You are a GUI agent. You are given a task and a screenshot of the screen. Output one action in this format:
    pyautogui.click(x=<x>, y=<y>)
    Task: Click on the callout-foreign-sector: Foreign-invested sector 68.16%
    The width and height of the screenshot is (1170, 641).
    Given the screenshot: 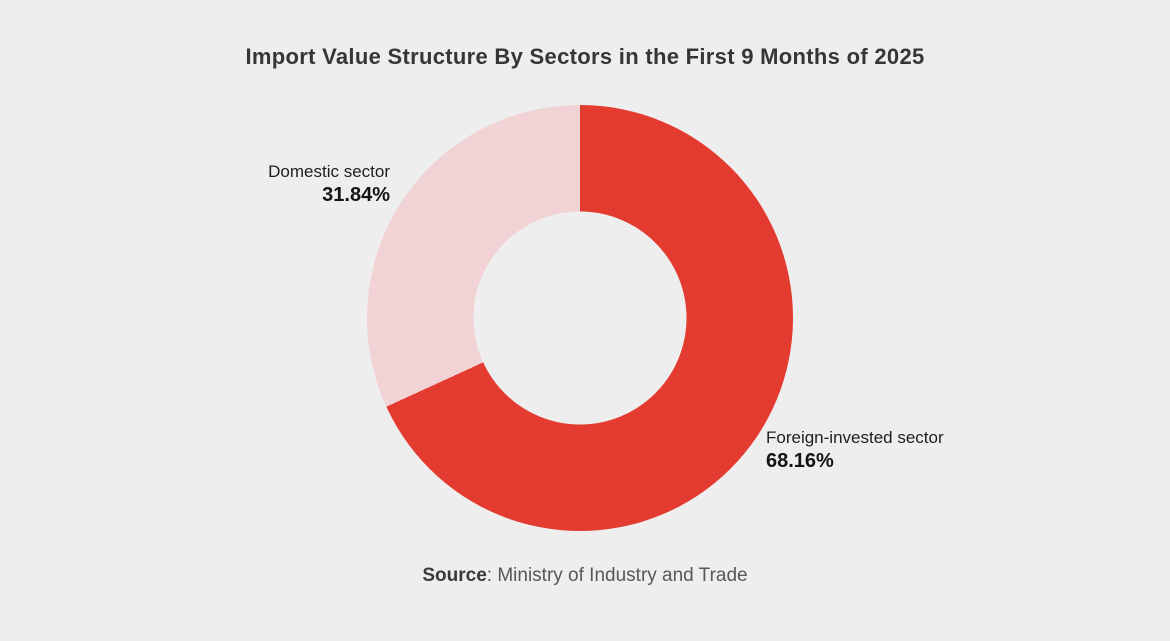 What is the action you would take?
    pyautogui.click(x=855, y=450)
    